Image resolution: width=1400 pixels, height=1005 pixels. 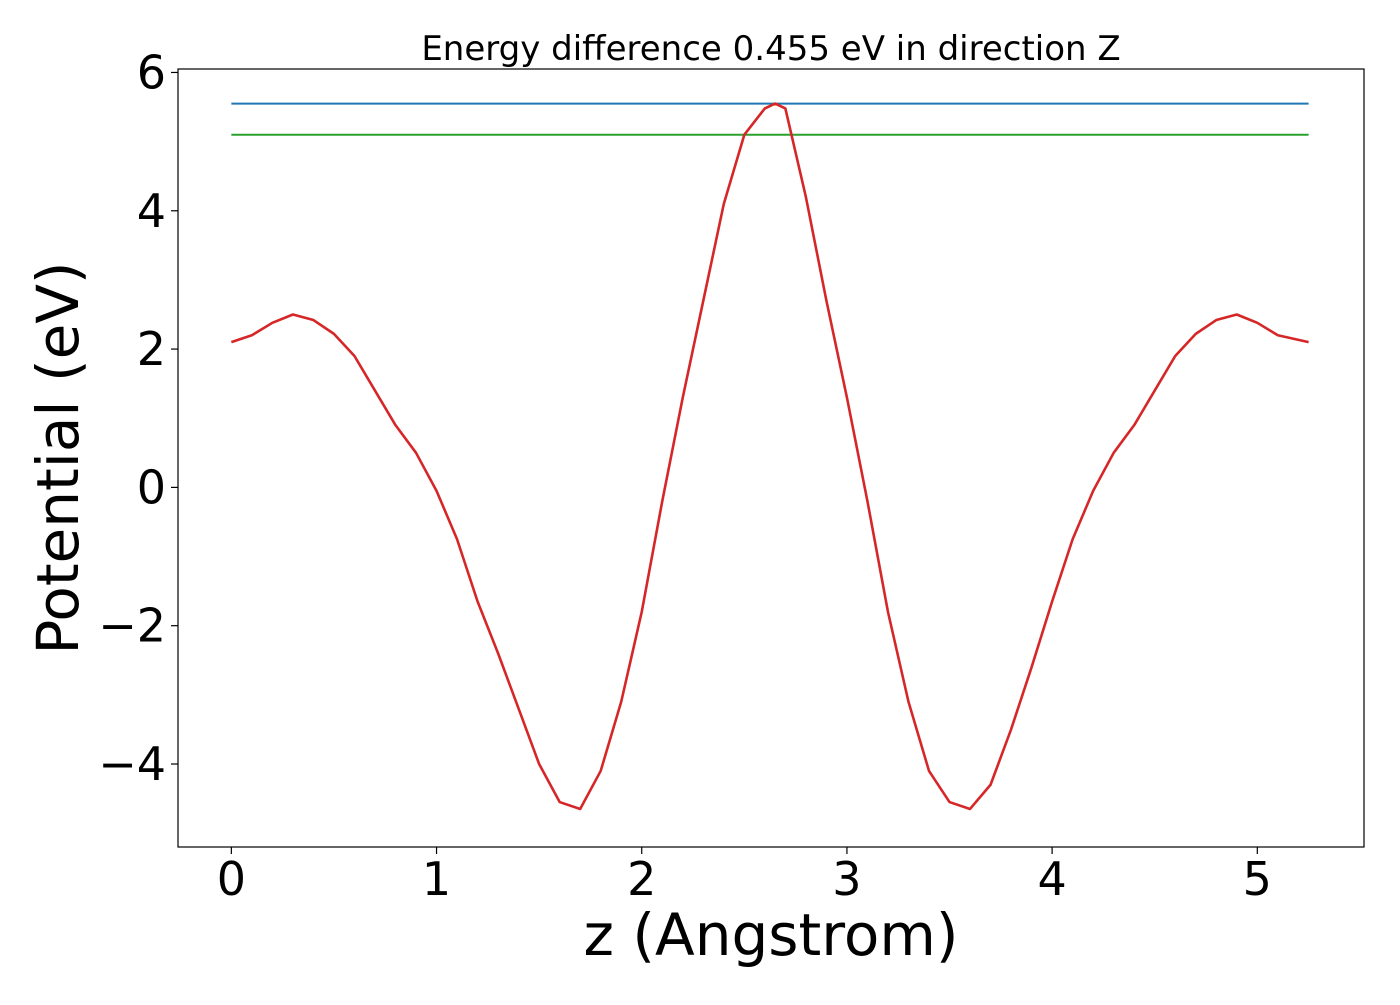 I want to click on x-tick-label: 5, so click(x=1257, y=879).